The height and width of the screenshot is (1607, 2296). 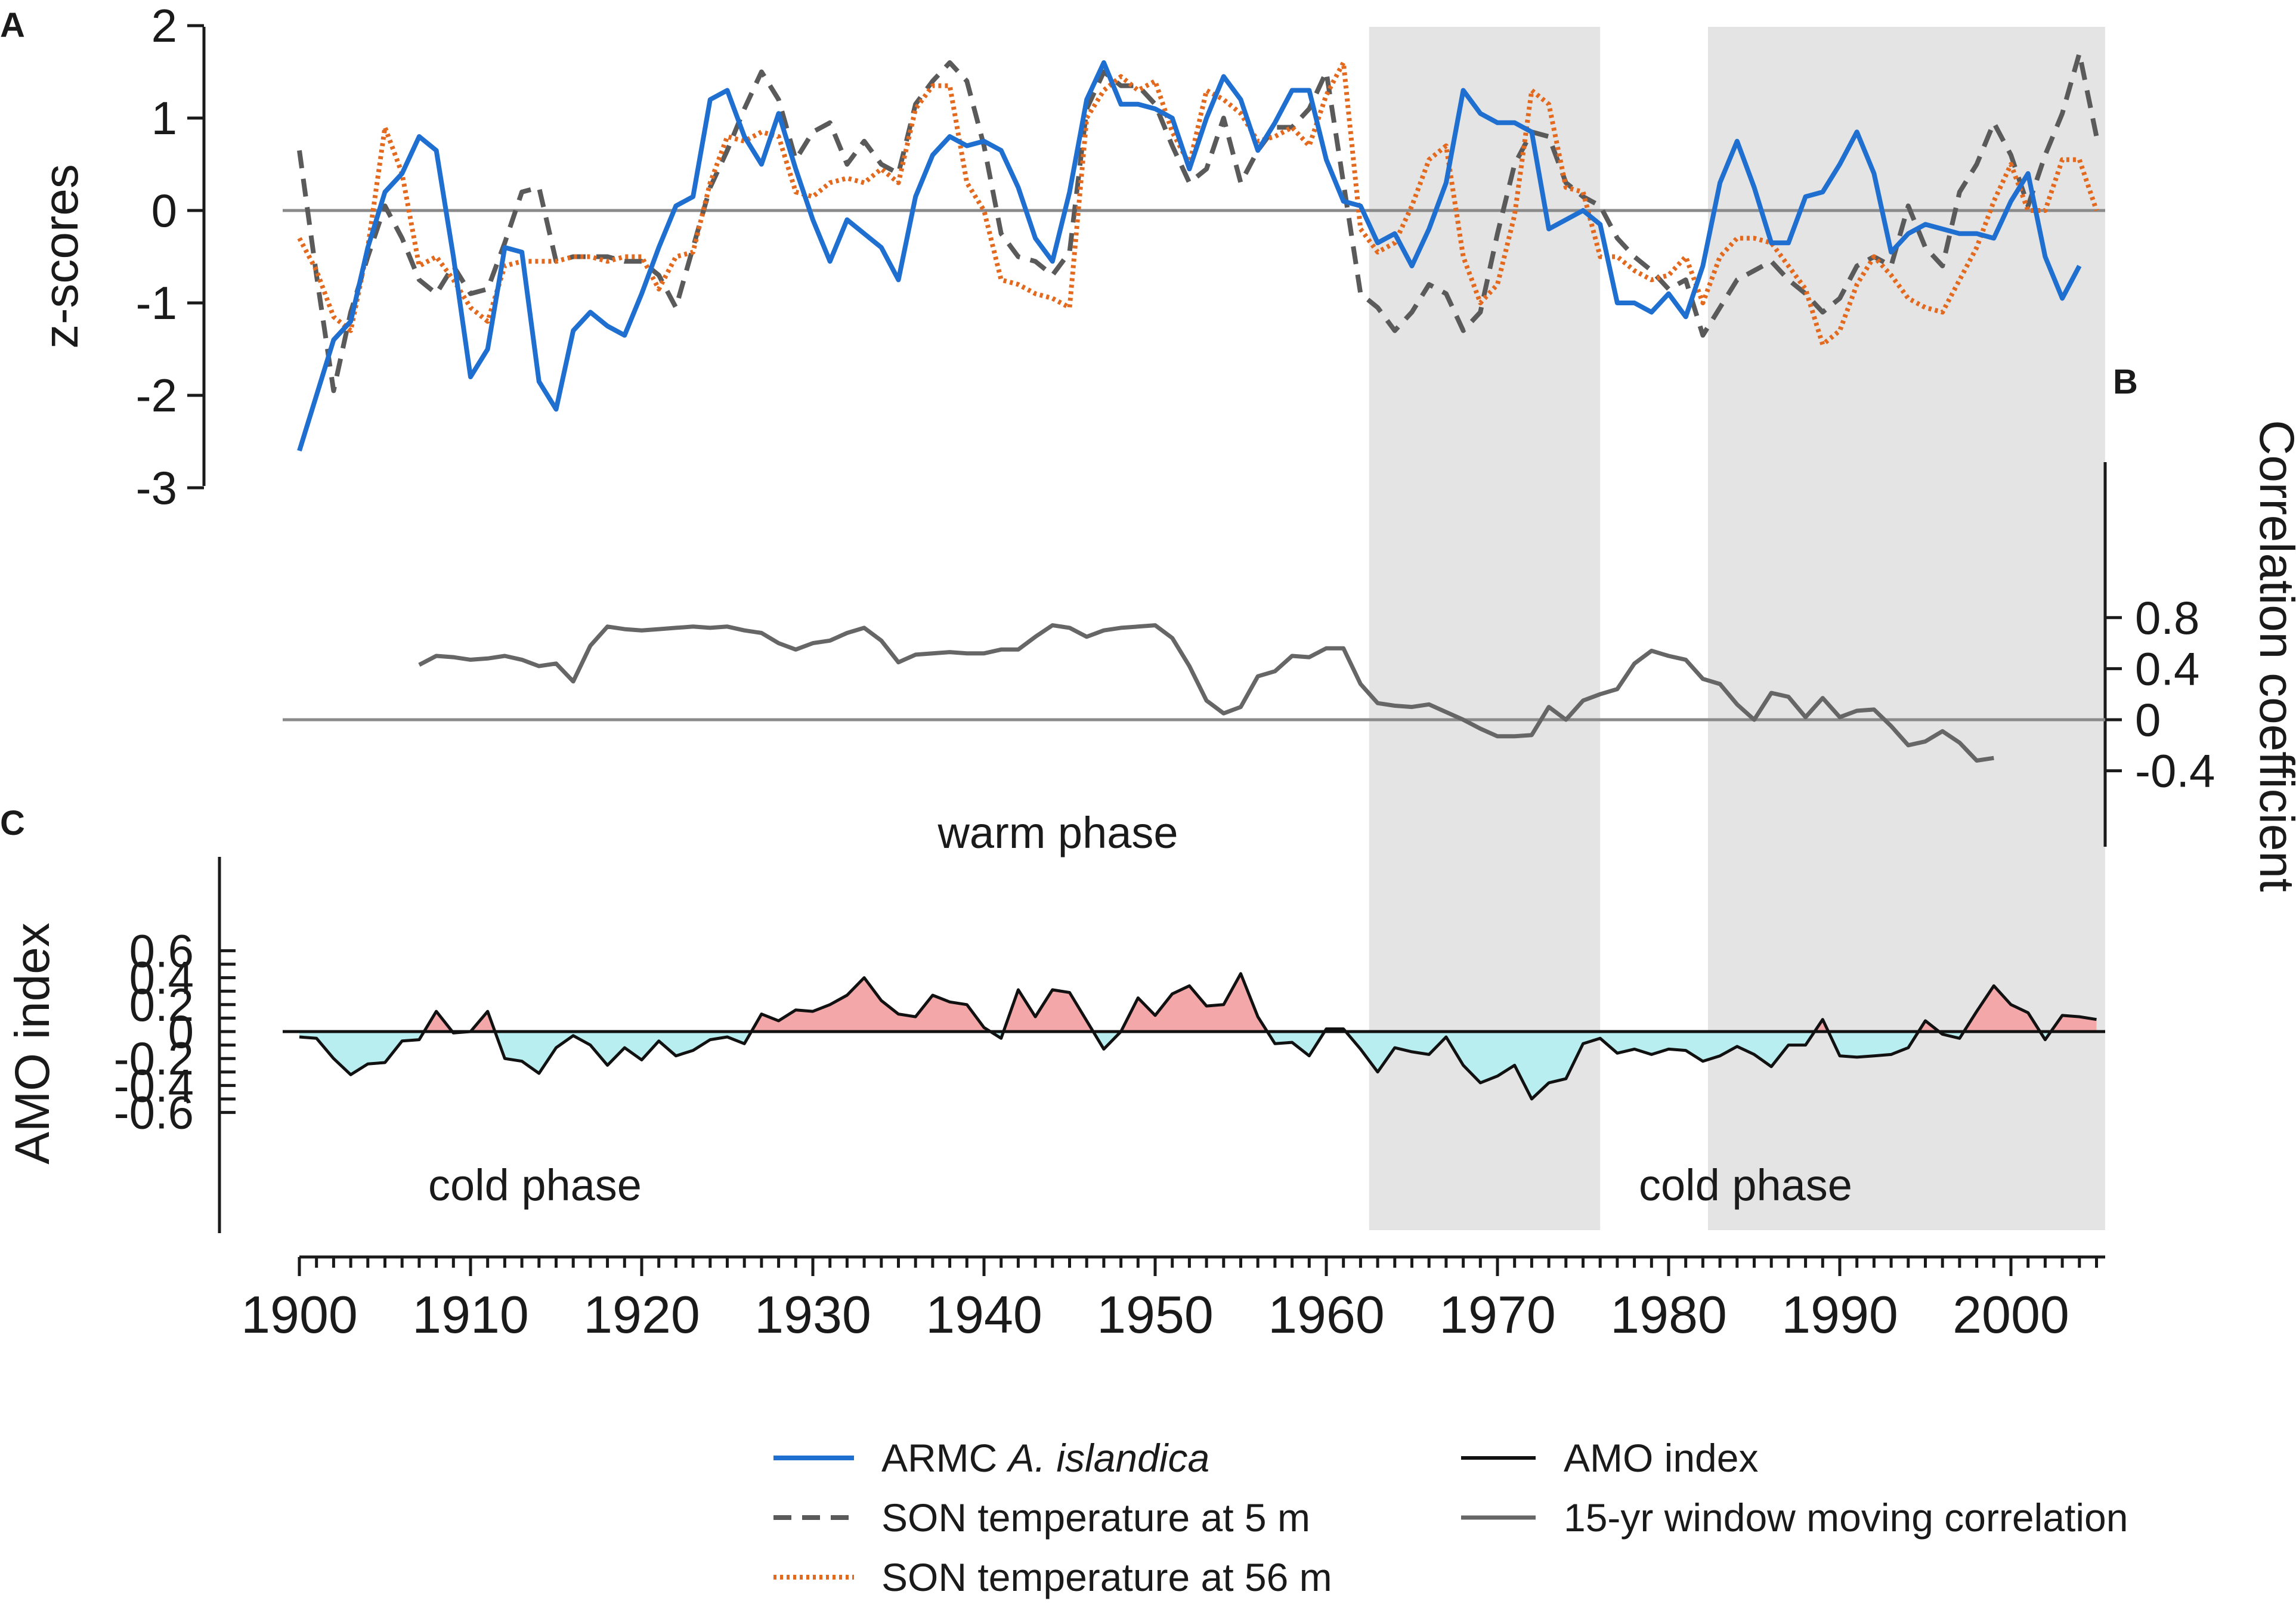 What do you see at coordinates (171, 257) in the screenshot?
I see `panel-a-y-axis: 2 1 0 -1 -2 -3` at bounding box center [171, 257].